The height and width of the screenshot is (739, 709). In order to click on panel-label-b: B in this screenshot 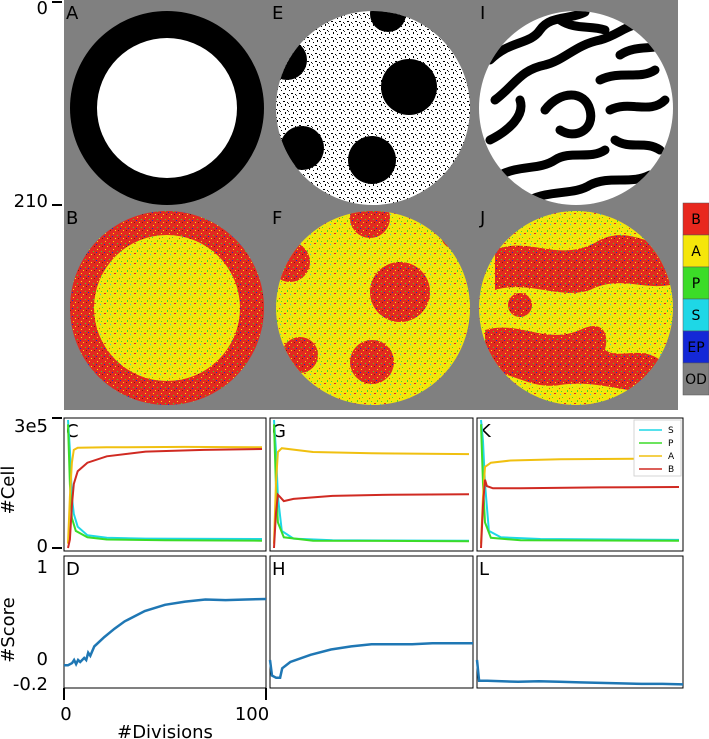, I will do `click(72, 218)`.